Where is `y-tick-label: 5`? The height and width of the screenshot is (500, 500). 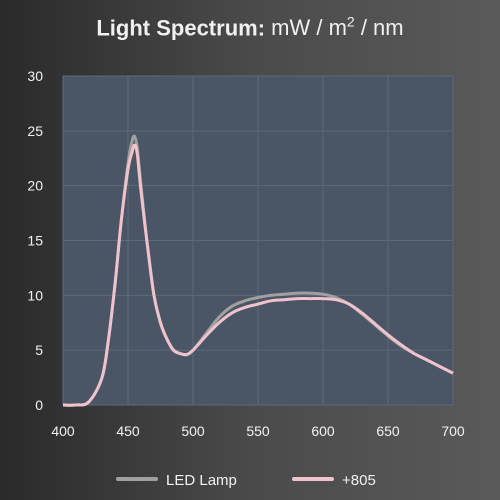 y-tick-label: 5 is located at coordinates (39, 350).